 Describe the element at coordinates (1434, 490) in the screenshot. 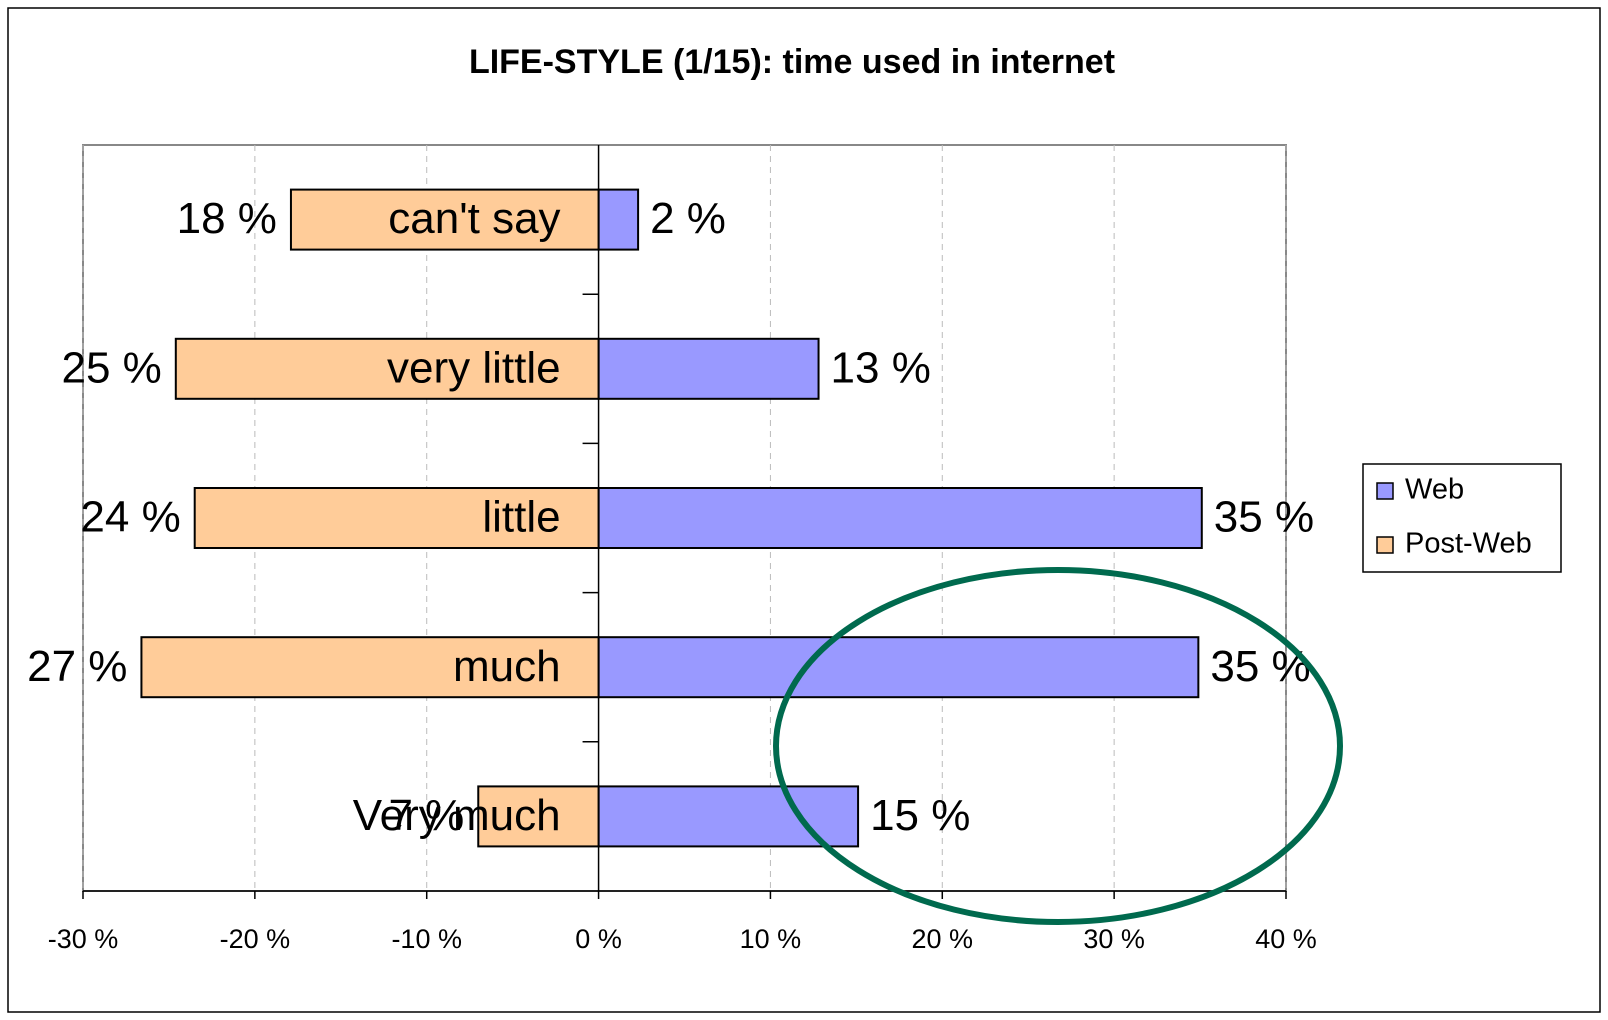

I see `legend-label: Web` at that location.